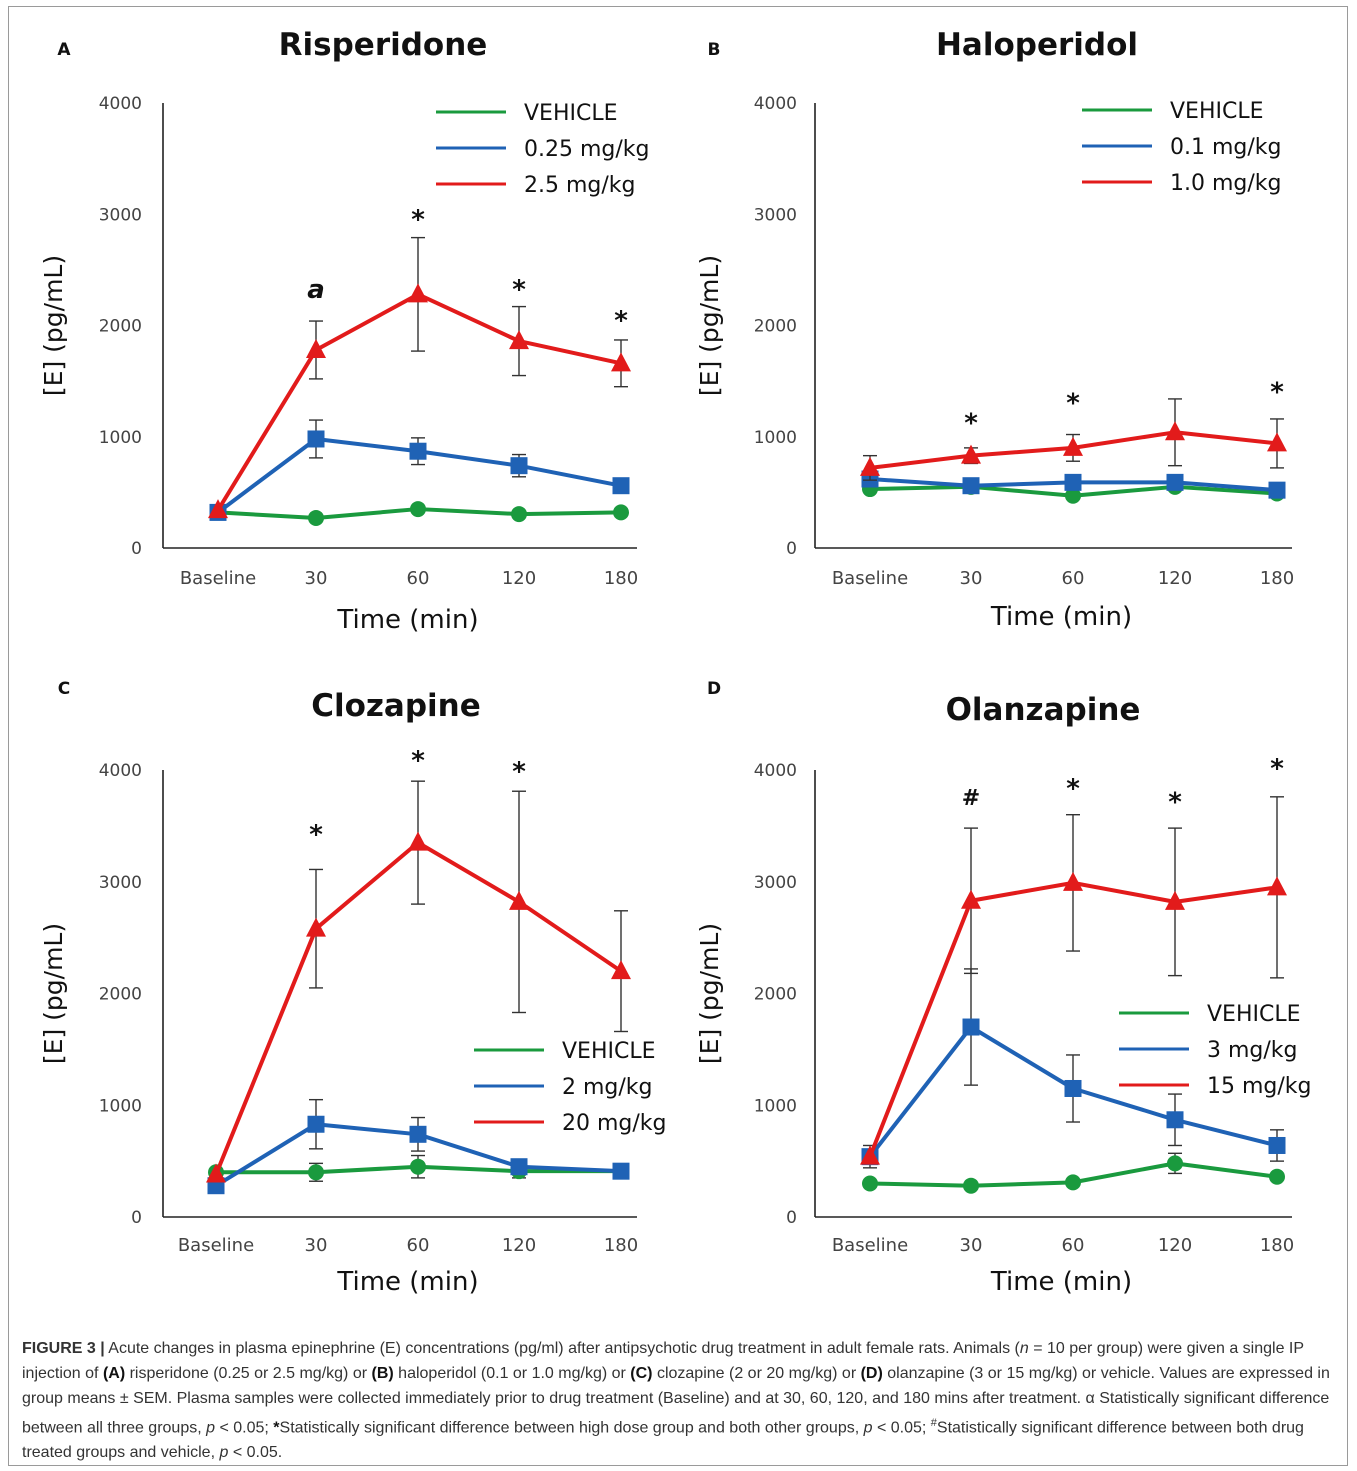  Describe the element at coordinates (714, 50) in the screenshot. I see `panel-letter: B` at that location.